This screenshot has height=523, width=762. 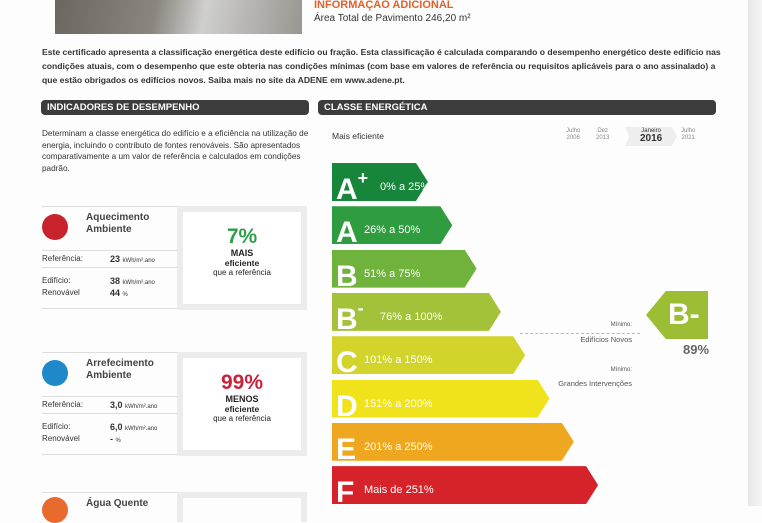 What do you see at coordinates (441, 399) in the screenshot?
I see `energy-class-bar: D 151% a 200%` at bounding box center [441, 399].